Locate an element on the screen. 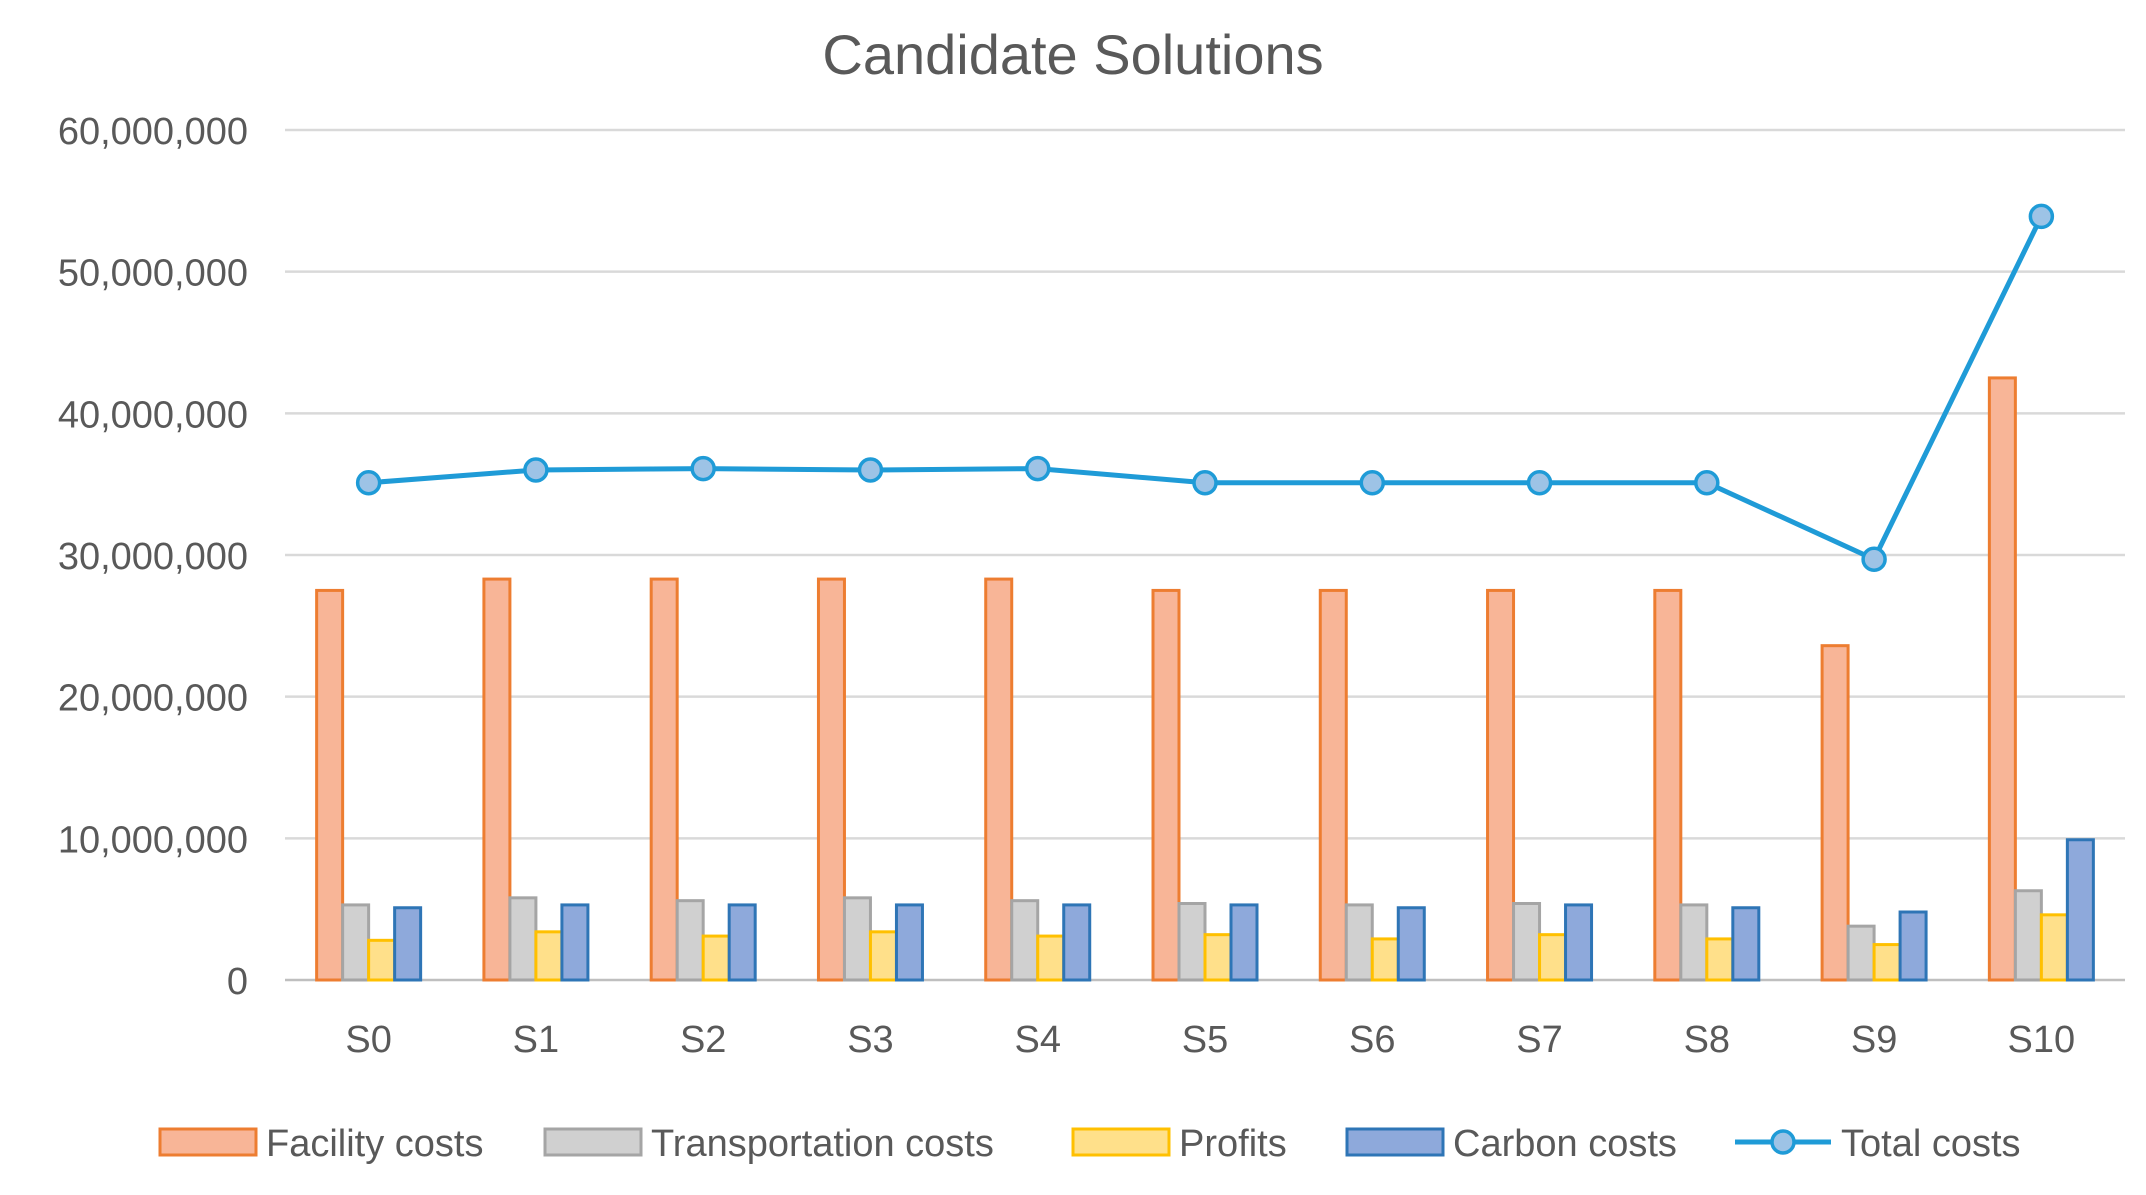 This screenshot has width=2146, height=1195. legend-label-profits: Profits is located at coordinates (1233, 1144).